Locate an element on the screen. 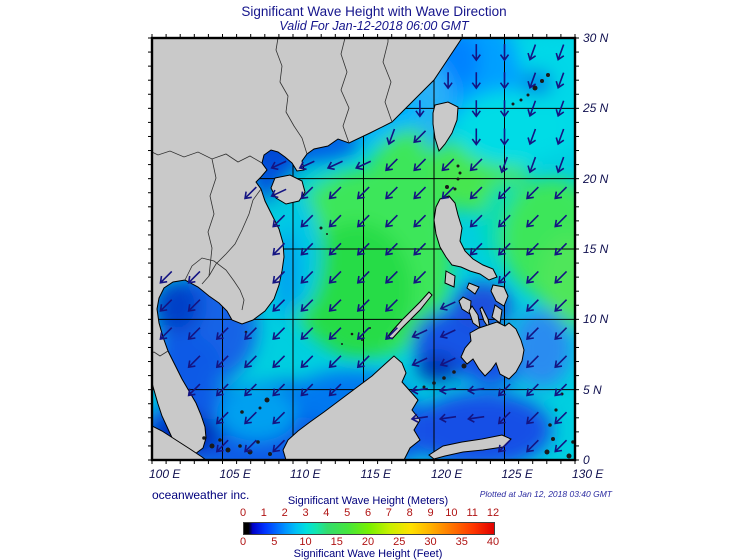  colorbar-tick-feet: 30 is located at coordinates (430, 542).